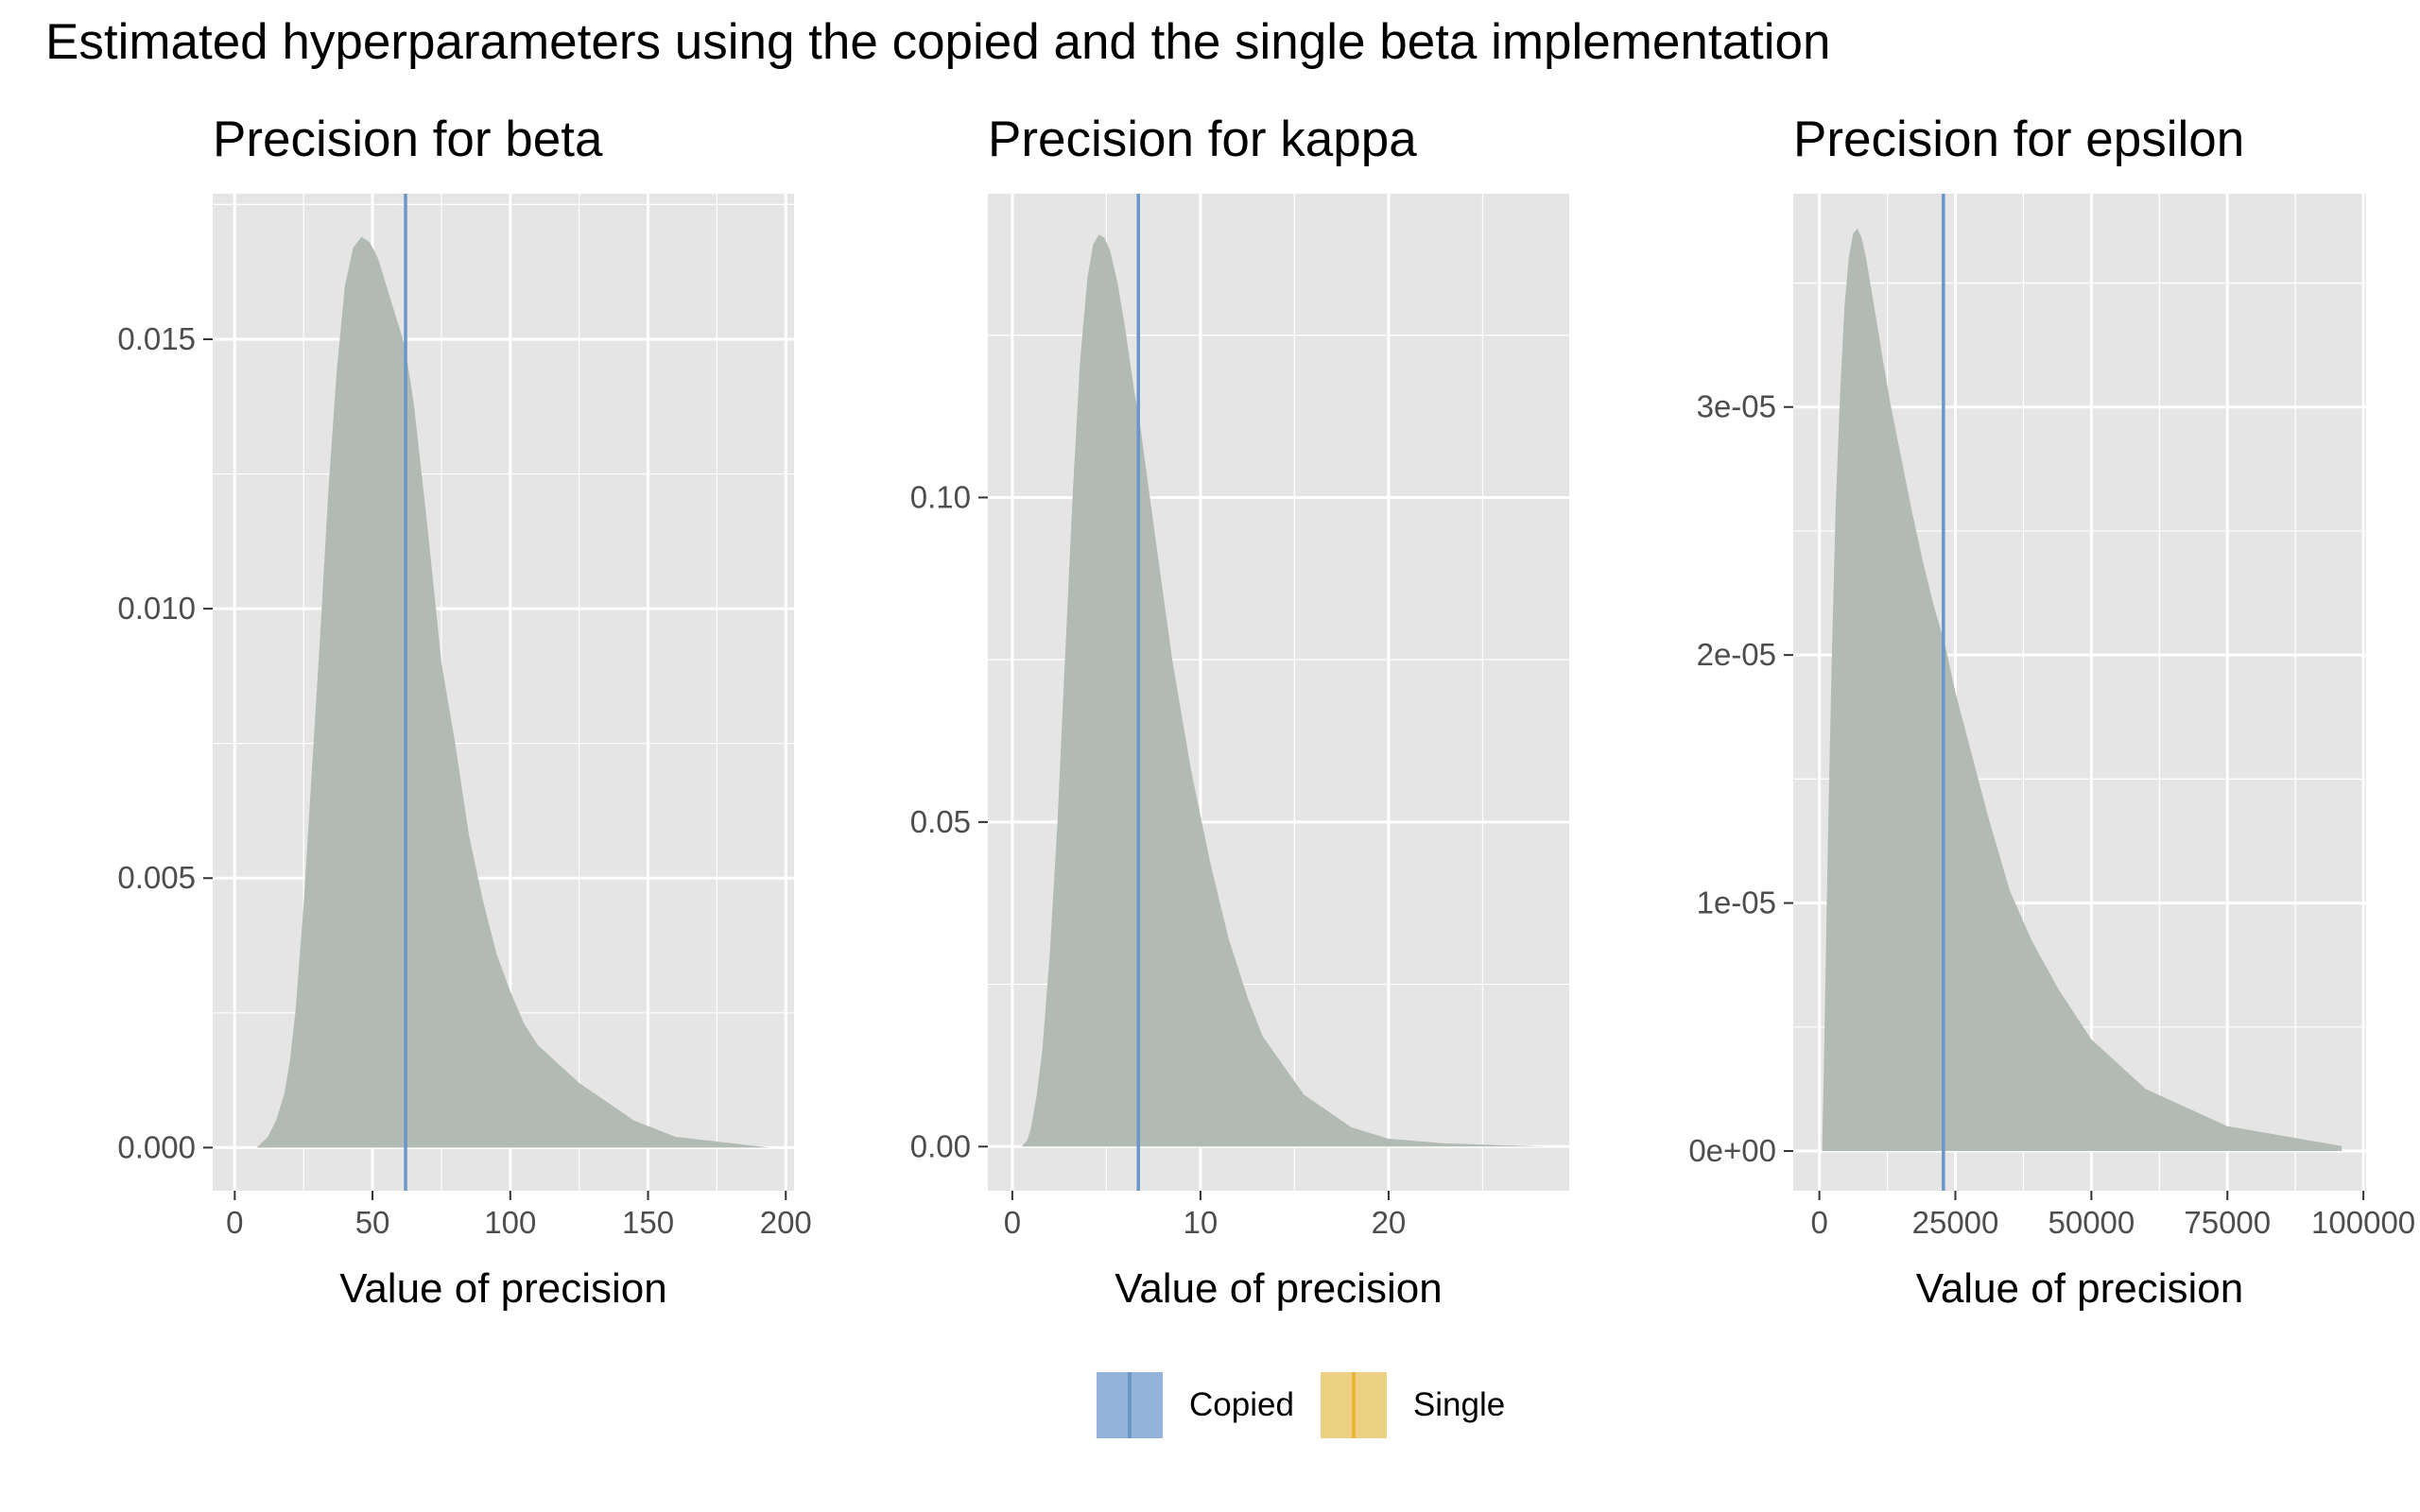  Describe the element at coordinates (1312, 1405) in the screenshot. I see `legend: Copied Single` at that location.